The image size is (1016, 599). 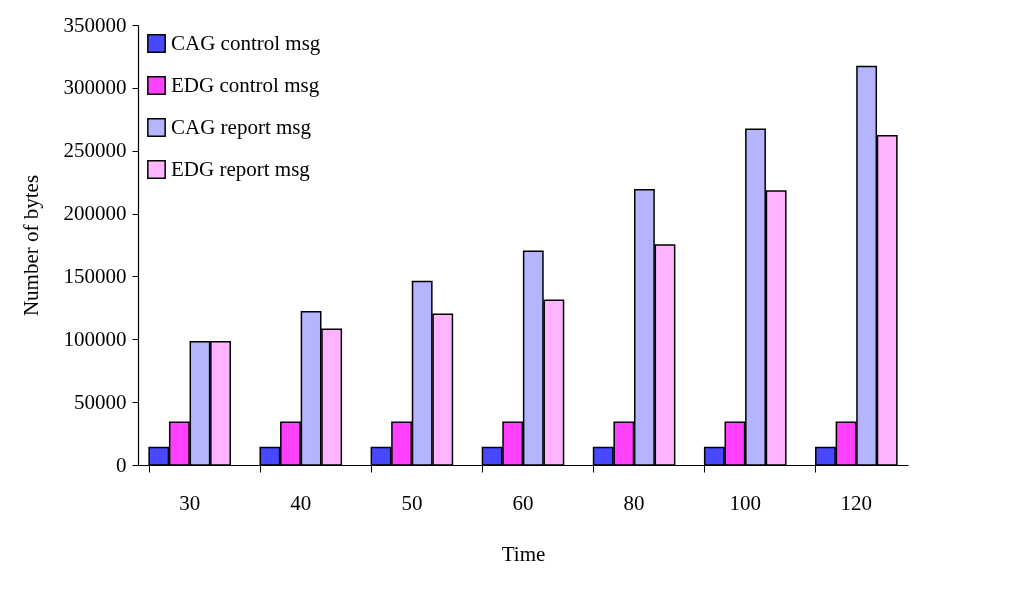 I want to click on x-tick-label: 60, so click(x=523, y=502).